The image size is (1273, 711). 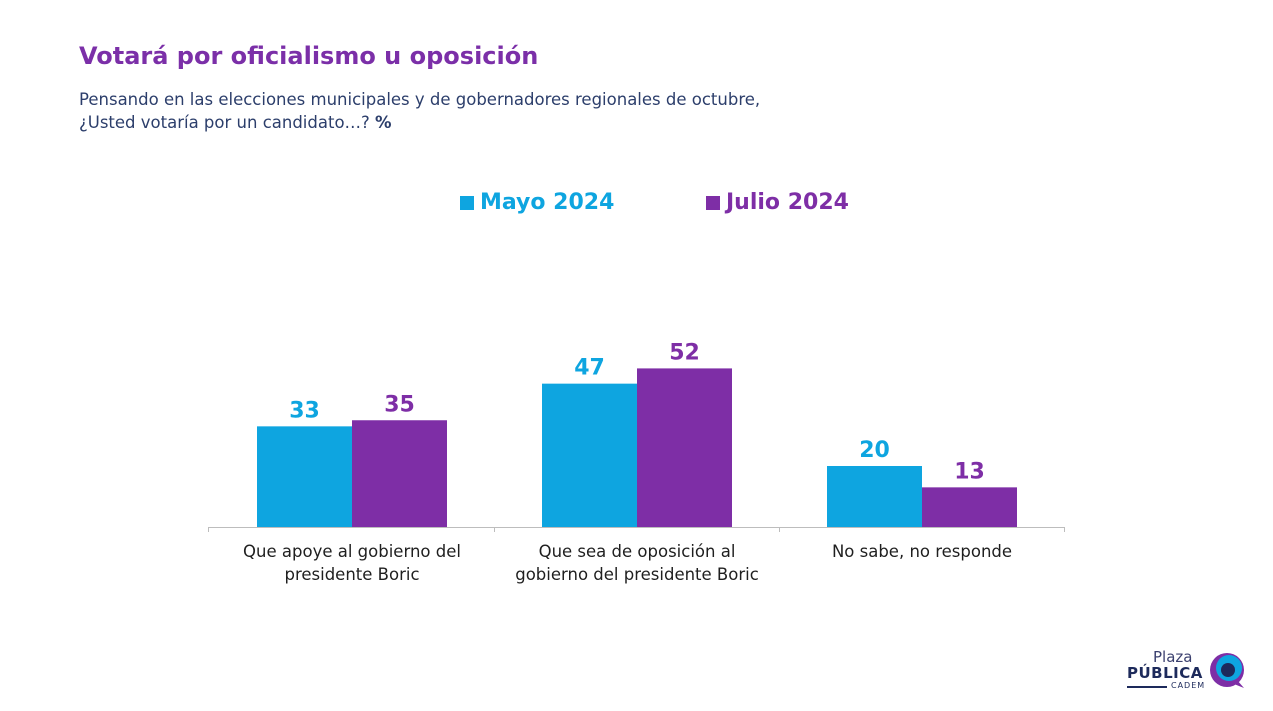 What do you see at coordinates (1165, 673) in the screenshot?
I see `logo-word-publica: PÚBLICA` at bounding box center [1165, 673].